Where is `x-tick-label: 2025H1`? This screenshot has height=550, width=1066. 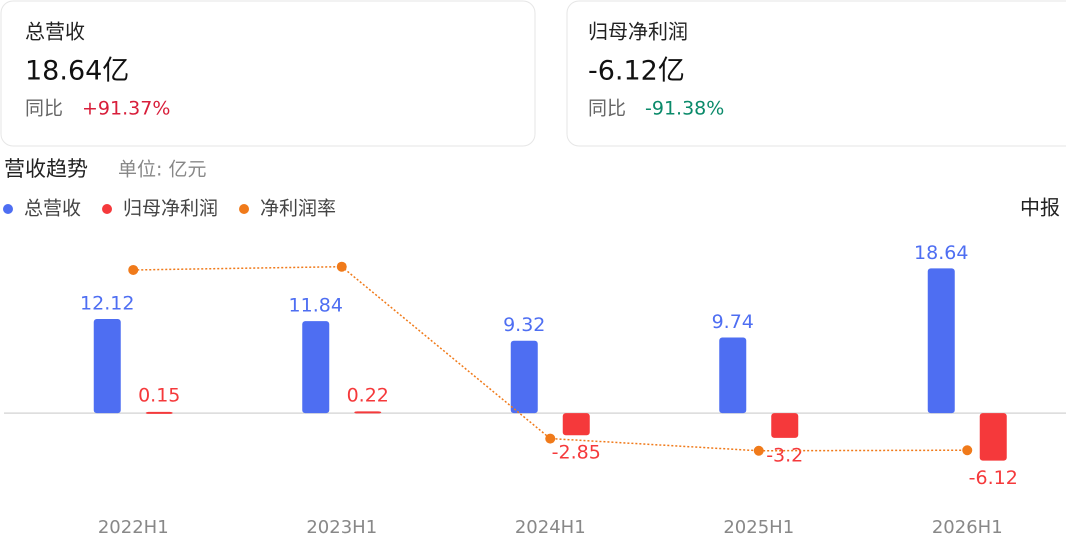
x-tick-label: 2025H1 is located at coordinates (758, 527).